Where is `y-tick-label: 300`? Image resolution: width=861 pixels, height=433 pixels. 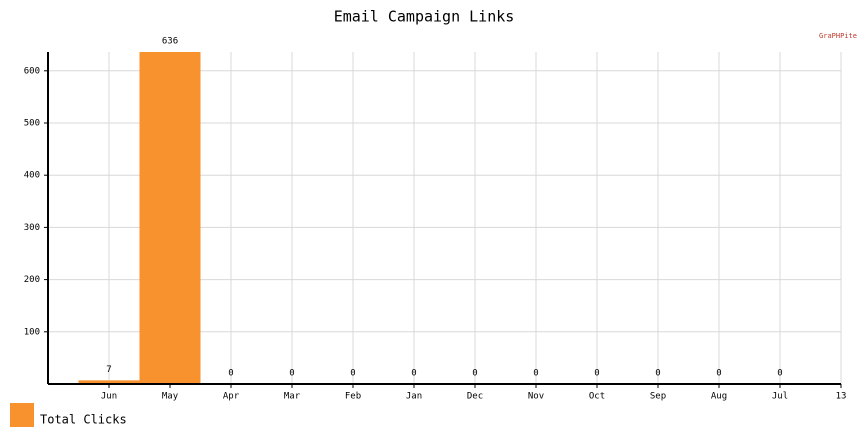 y-tick-label: 300 is located at coordinates (32, 228).